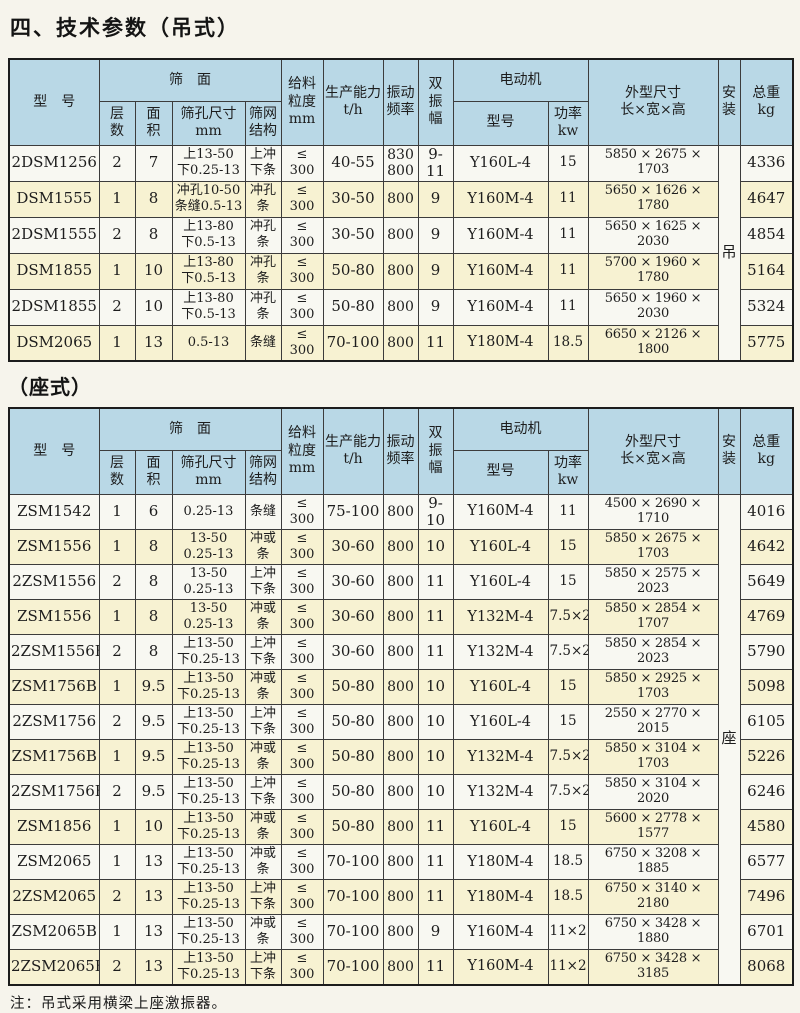 This screenshot has width=800, height=1013. Describe the element at coordinates (766, 451) in the screenshot. I see `header-weight: 总重 kg` at that location.